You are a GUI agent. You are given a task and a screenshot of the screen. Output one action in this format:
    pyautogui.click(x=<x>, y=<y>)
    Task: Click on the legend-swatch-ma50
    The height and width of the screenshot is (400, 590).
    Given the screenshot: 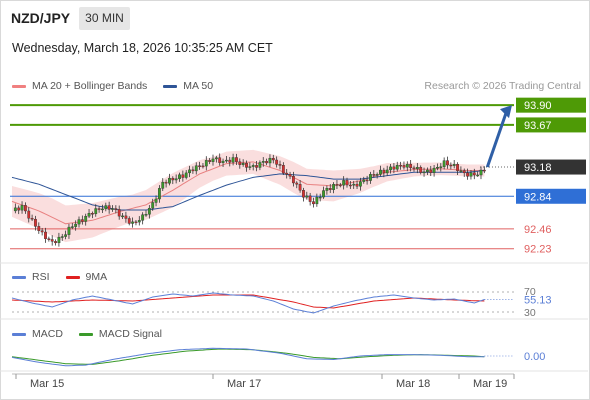 What is the action you would take?
    pyautogui.click(x=170, y=86)
    